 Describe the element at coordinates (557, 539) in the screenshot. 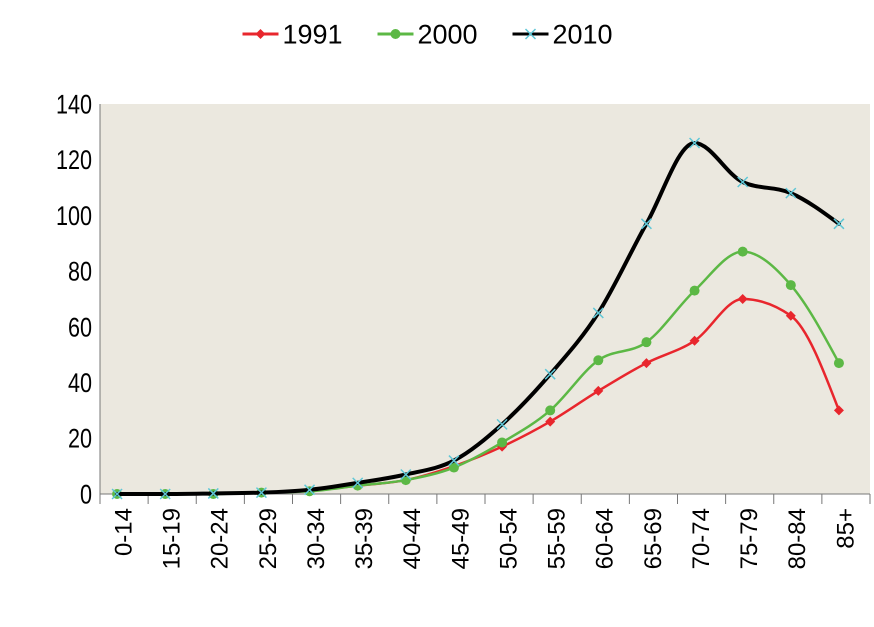

I see `x-tick-label: 55-59` at that location.